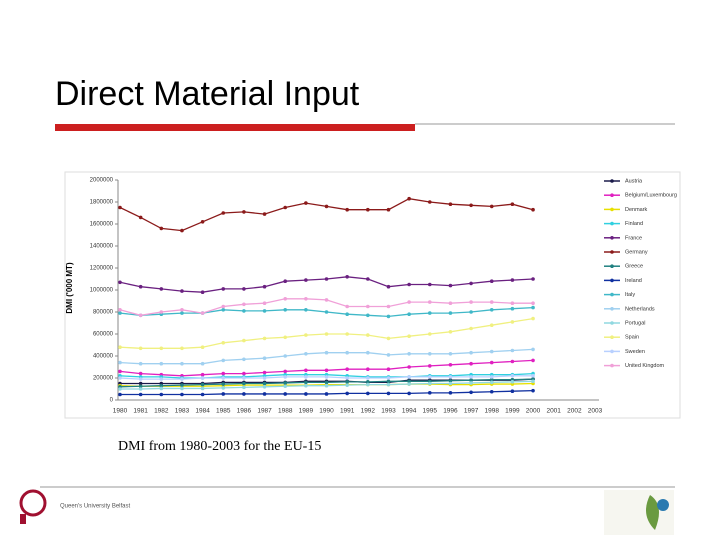 This screenshot has width=720, height=540. What do you see at coordinates (112, 401) in the screenshot?
I see `y-tick-label: 0` at bounding box center [112, 401].